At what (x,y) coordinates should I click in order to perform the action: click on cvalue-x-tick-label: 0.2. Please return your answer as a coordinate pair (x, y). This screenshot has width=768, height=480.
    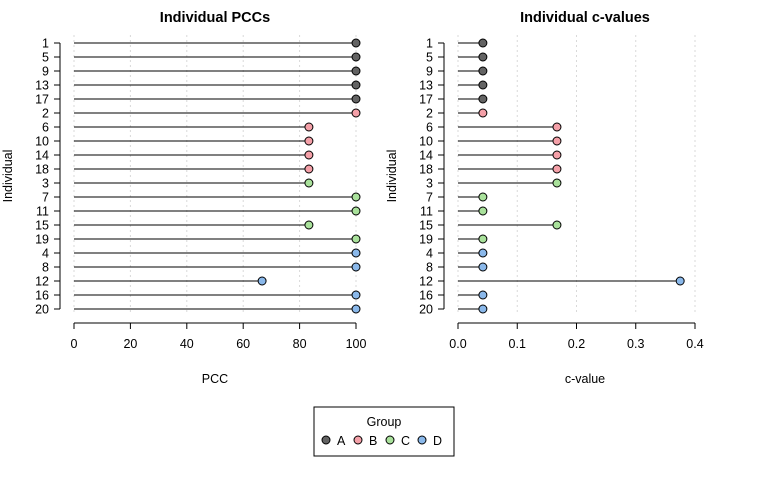
    Looking at the image, I should click on (576, 344).